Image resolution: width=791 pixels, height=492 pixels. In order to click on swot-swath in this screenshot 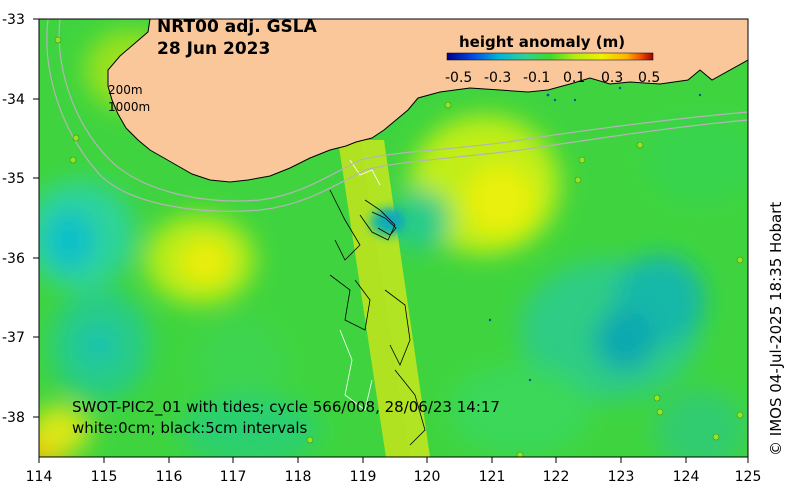, I will do `click(379, 298)`.